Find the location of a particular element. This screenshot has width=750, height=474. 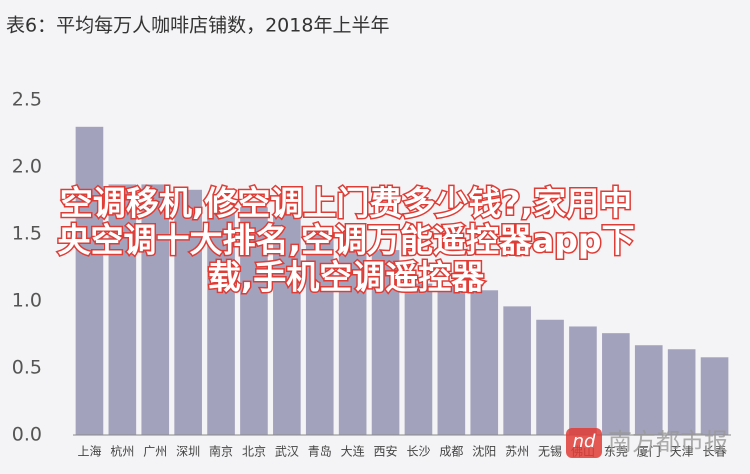

y-tick-label: 0.0 is located at coordinates (27, 435).